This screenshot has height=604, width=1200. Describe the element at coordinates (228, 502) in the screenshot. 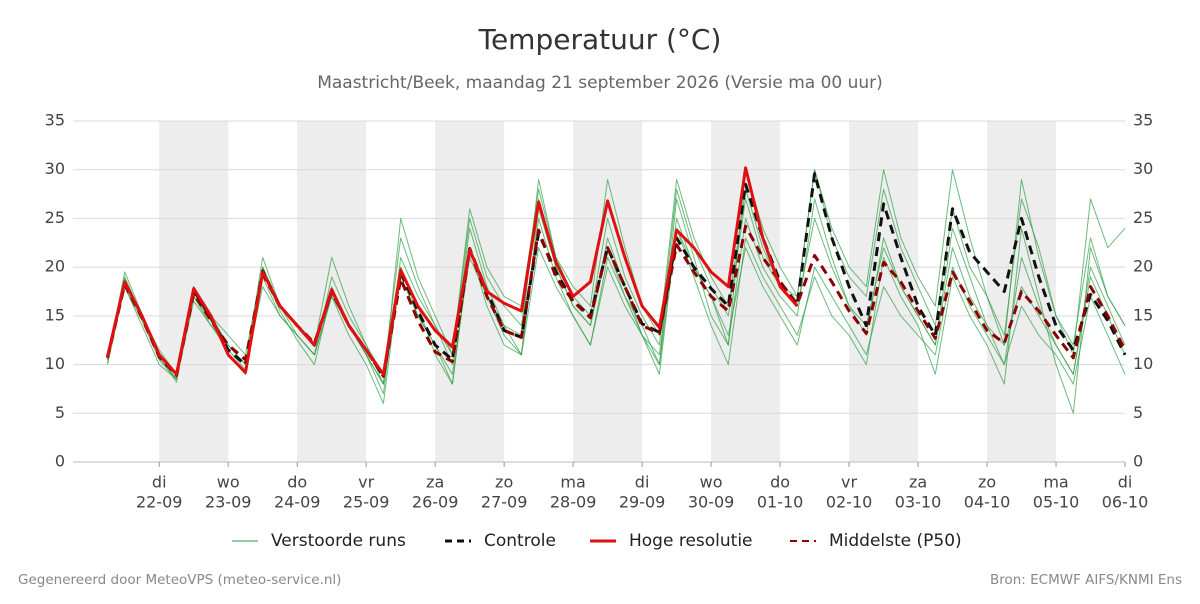

I see `x-tick-date: 23-09` at that location.